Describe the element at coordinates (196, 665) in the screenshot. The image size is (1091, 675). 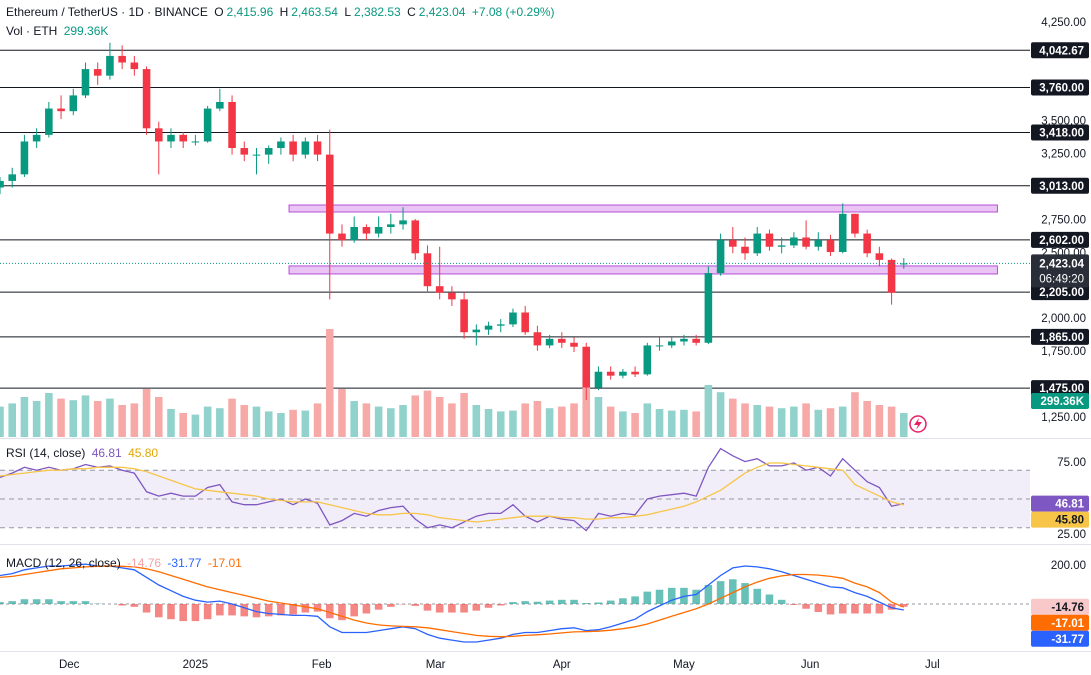
I see `x-tick-label: 2025` at that location.